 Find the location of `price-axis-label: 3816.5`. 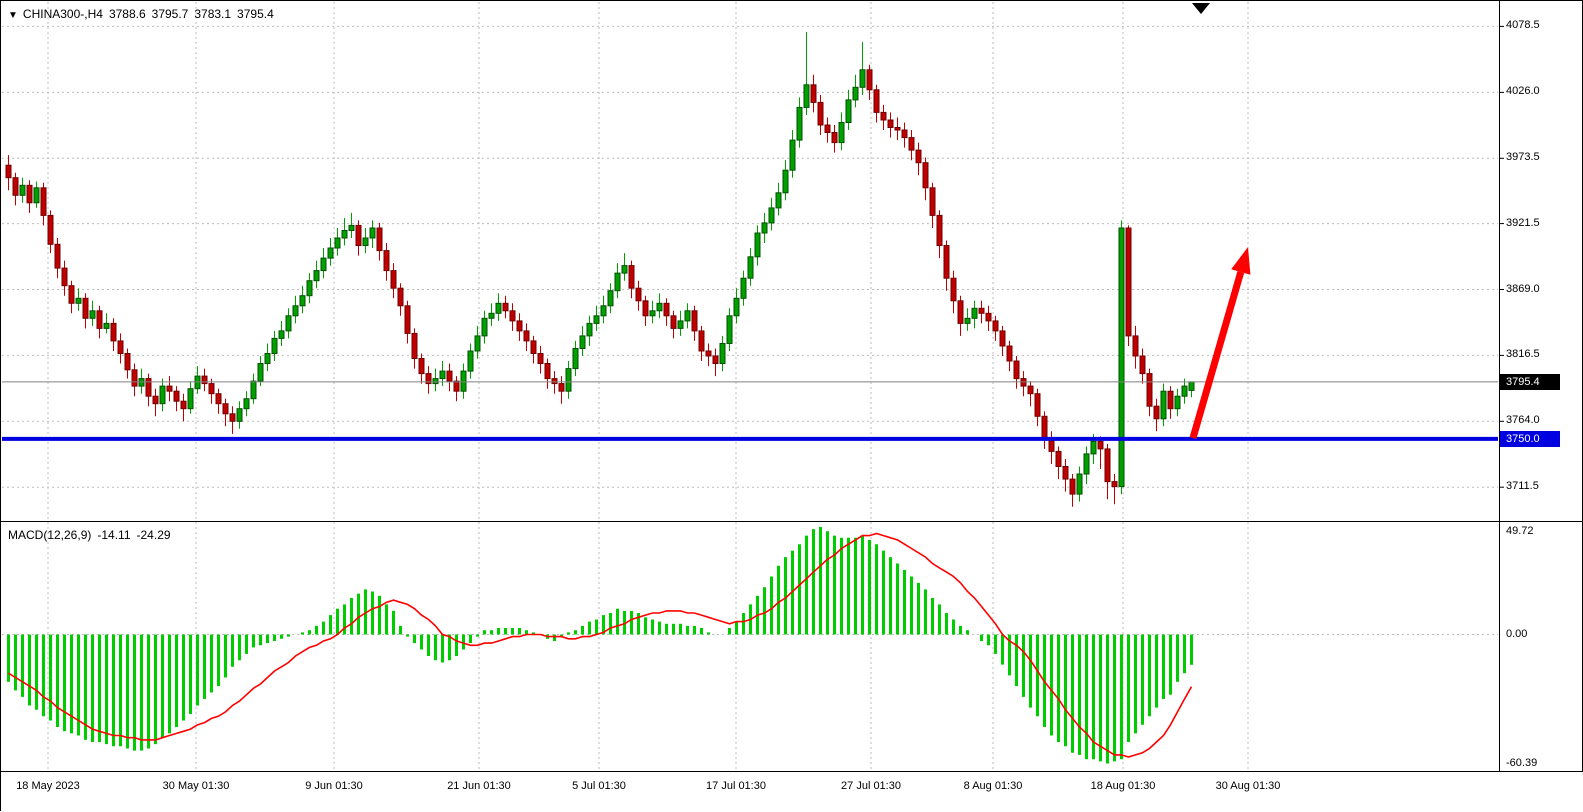

price-axis-label: 3816.5 is located at coordinates (1523, 354).